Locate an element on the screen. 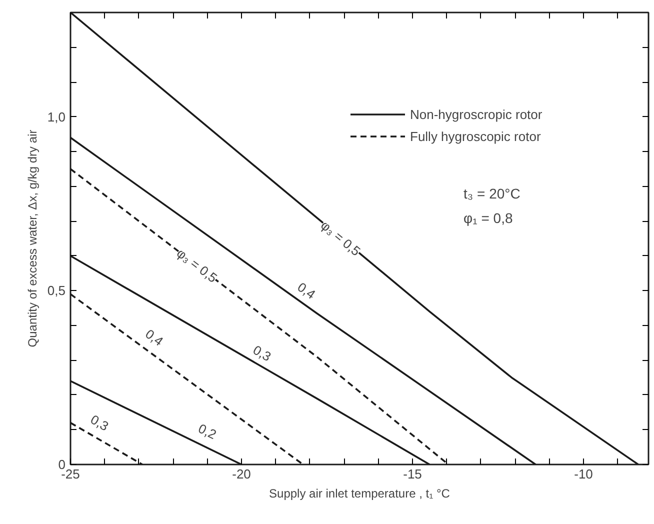 Image resolution: width=654 pixels, height=524 pixels. y-tick-label: 0,5 is located at coordinates (56, 290).